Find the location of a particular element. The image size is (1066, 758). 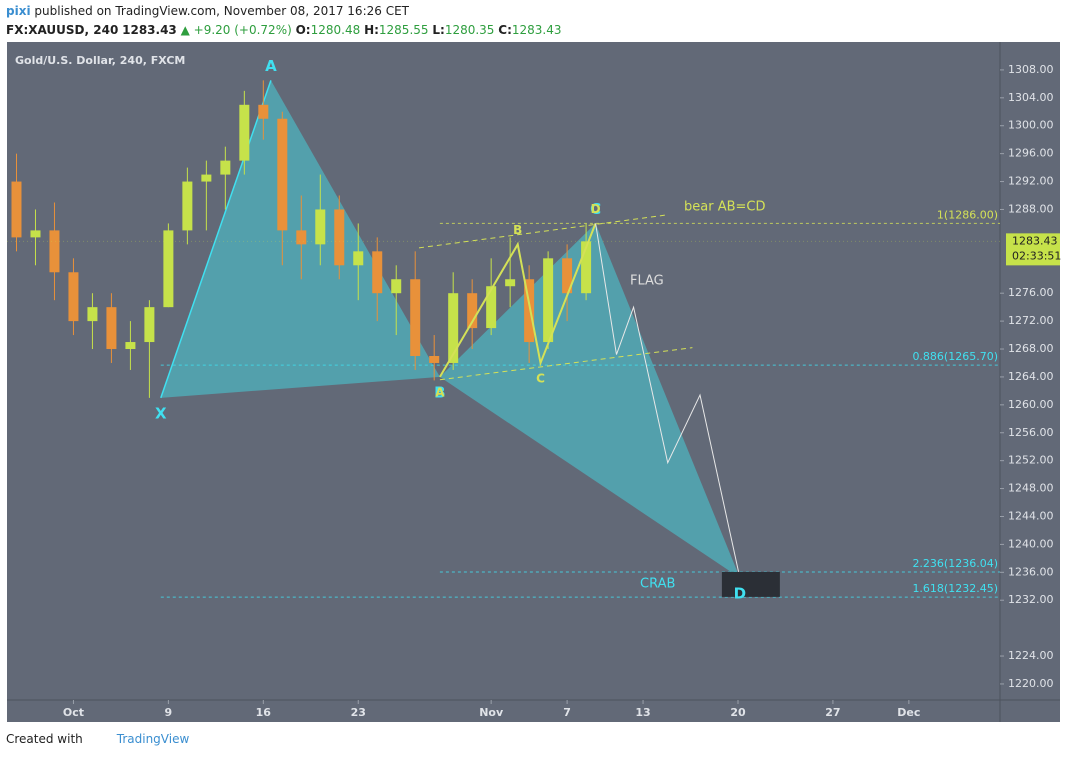

ohlc: O:1280.48 H:1285.55 L:1280.35 C:1283.43 is located at coordinates (429, 30).